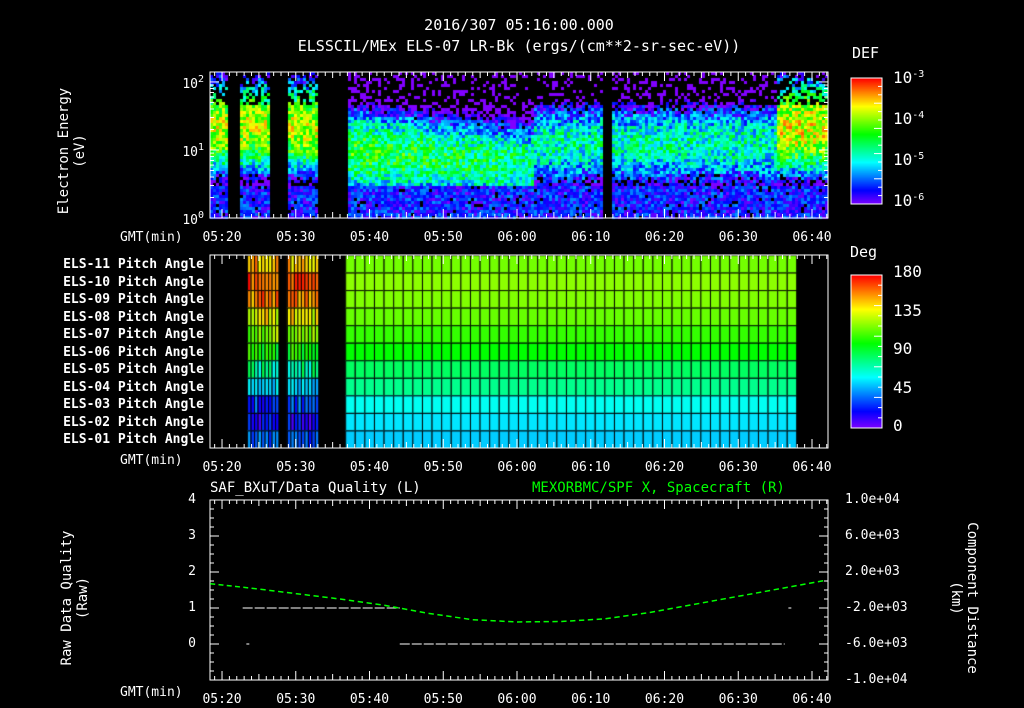  Describe the element at coordinates (738, 467) in the screenshot. I see `time-tick-label: 06:30` at that location.